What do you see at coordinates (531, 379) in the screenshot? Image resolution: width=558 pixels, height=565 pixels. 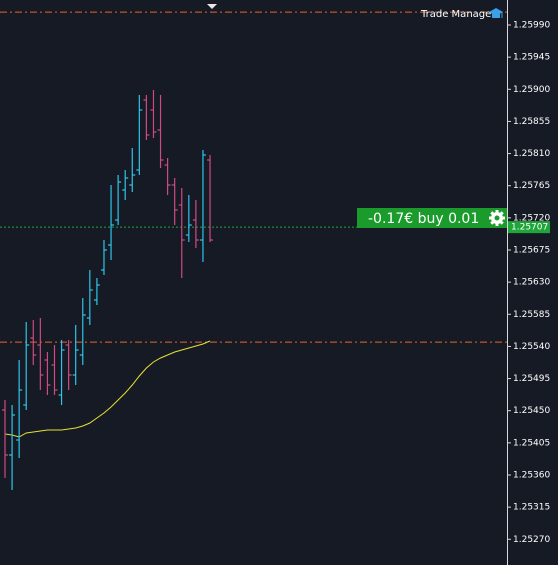 I see `y-tick-label: 1.25495` at bounding box center [531, 379].